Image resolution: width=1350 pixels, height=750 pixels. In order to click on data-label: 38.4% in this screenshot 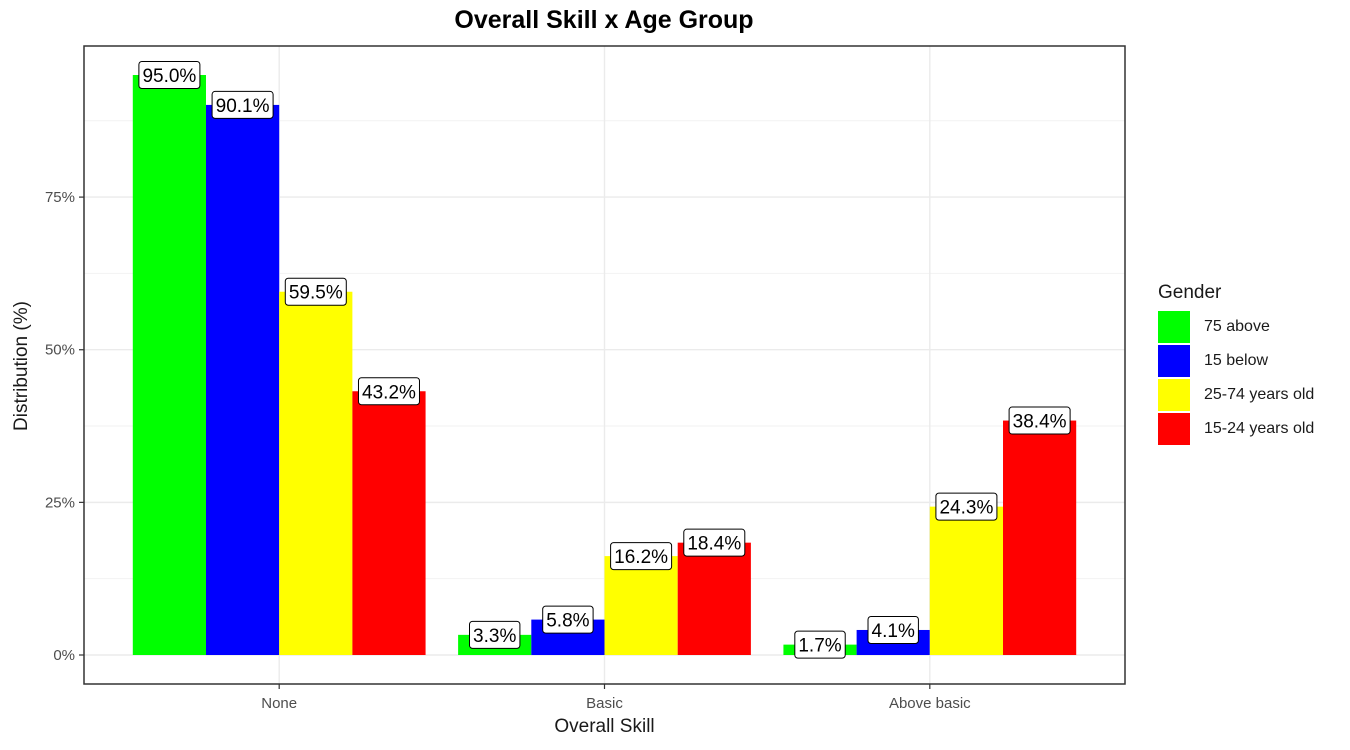, I will do `click(1040, 422)`.